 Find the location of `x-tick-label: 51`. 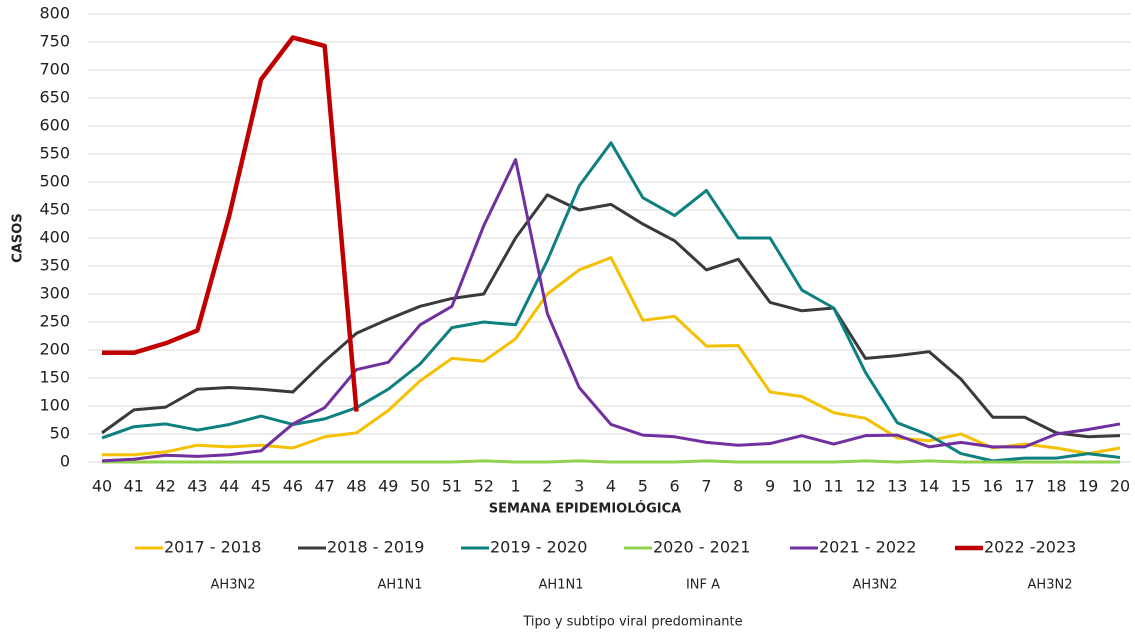

x-tick-label: 51 is located at coordinates (452, 486).